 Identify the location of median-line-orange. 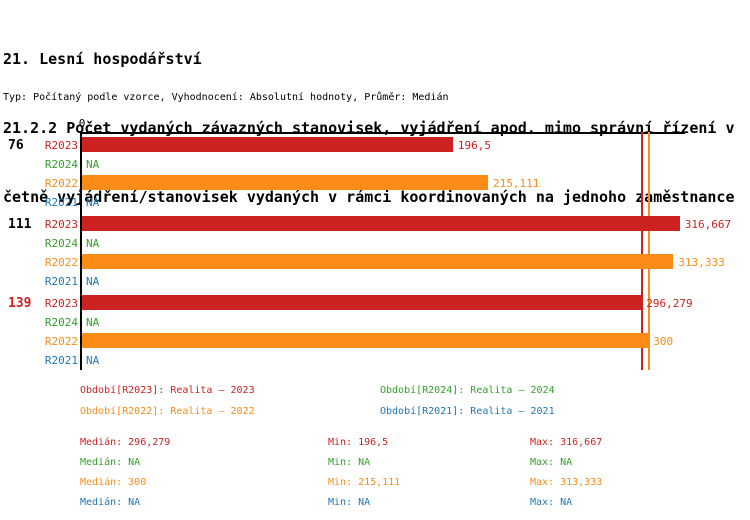
(649, 251).